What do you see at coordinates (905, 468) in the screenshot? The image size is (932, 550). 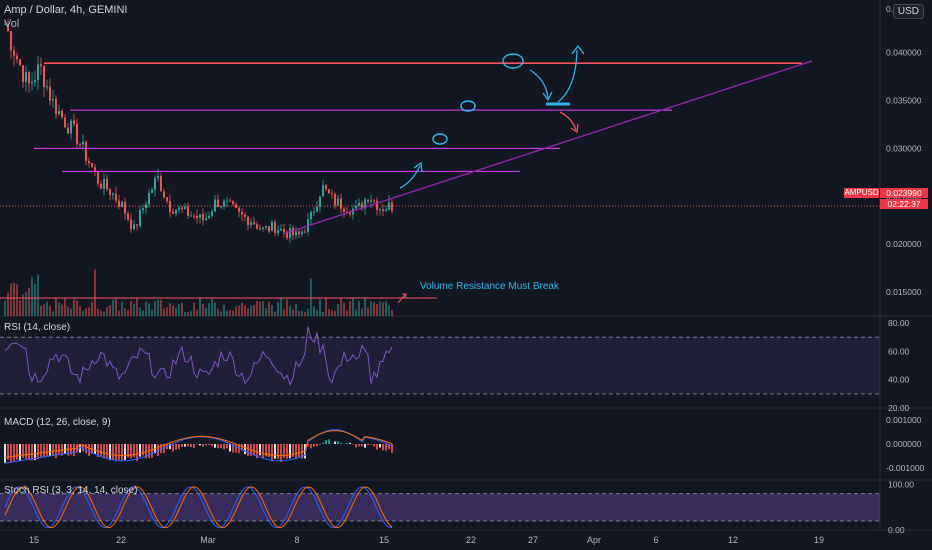 I see `macd-tick-label: -0.001000` at bounding box center [905, 468].